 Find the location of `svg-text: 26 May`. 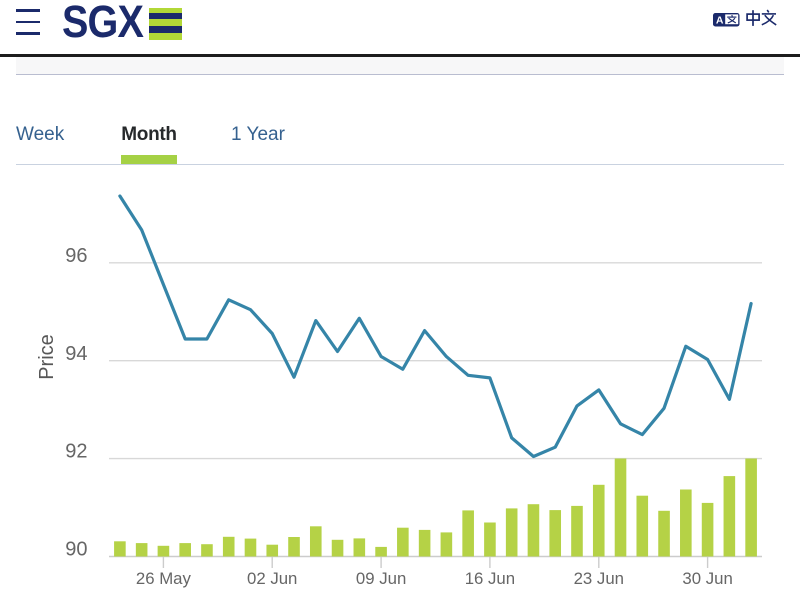

svg-text: 26 May is located at coordinates (164, 578).